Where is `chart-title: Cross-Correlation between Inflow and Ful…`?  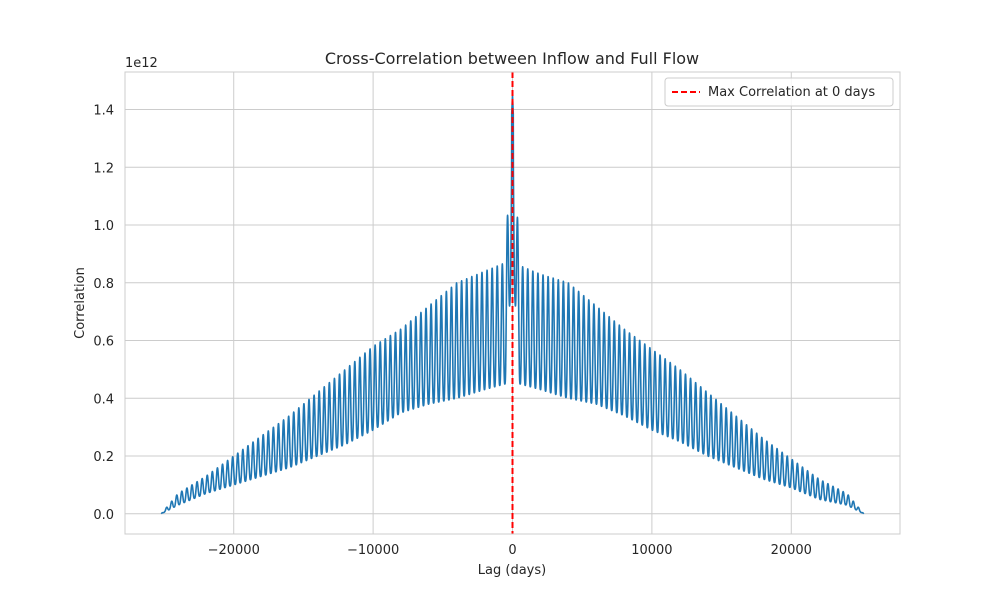 chart-title: Cross-Correlation between Inflow and Ful… is located at coordinates (512, 58).